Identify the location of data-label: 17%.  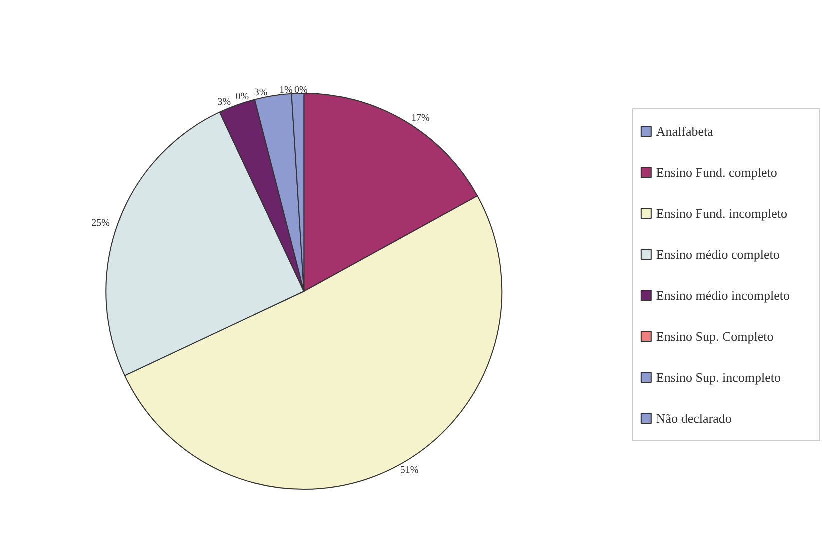
(420, 118).